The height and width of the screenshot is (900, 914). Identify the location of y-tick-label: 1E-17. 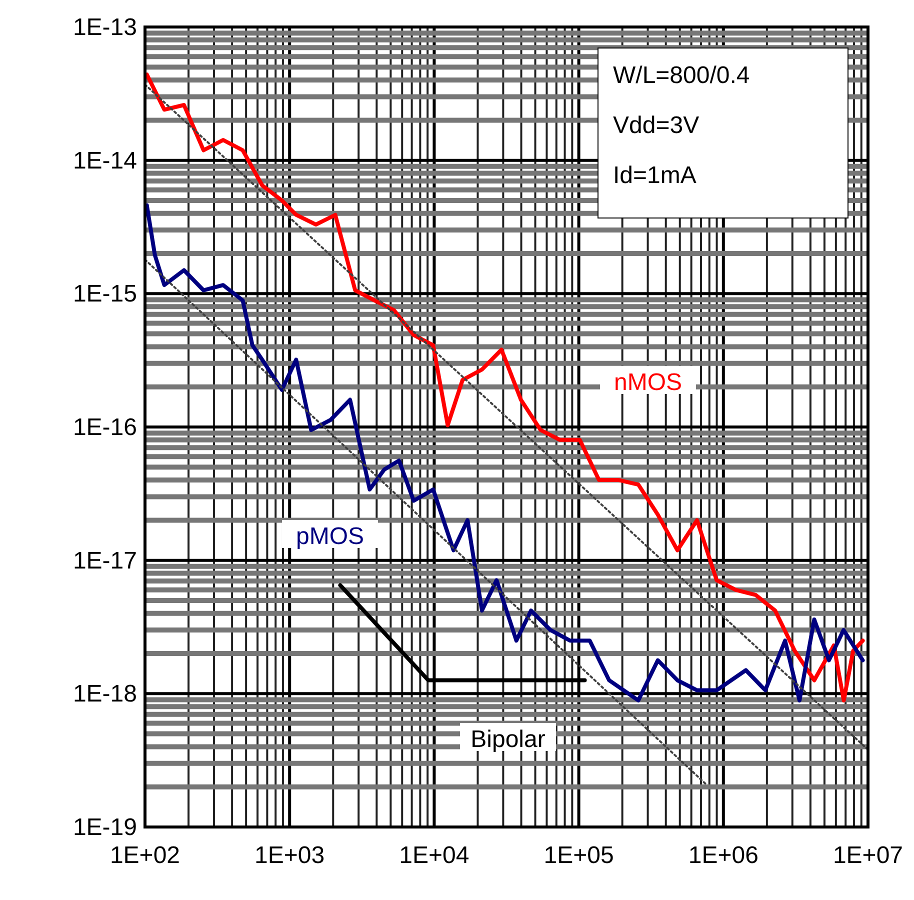
(104, 560).